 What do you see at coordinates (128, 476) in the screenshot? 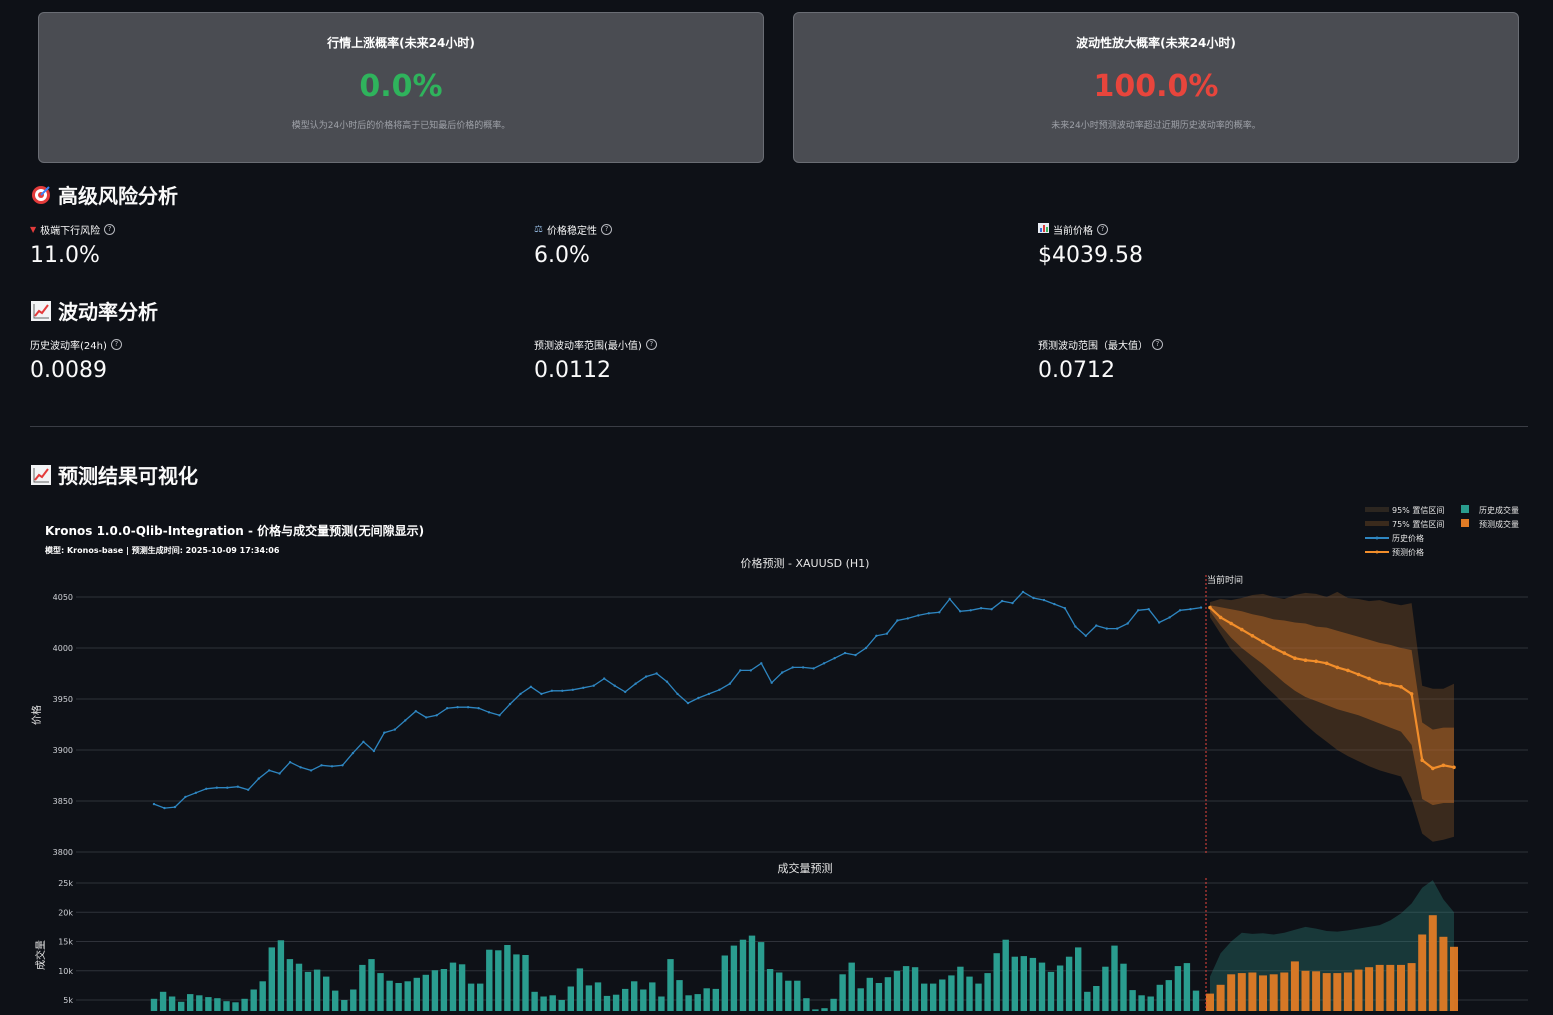
I see `section-title: 预测结果可视化` at bounding box center [128, 476].